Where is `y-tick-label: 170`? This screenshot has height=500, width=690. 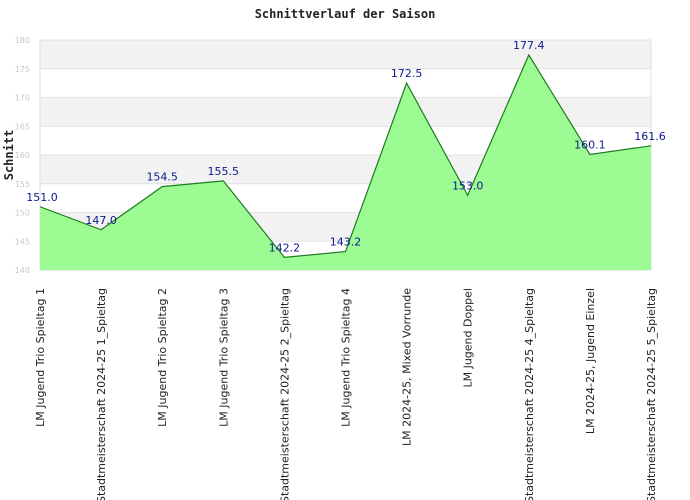
y-tick-label: 170 is located at coordinates (22, 98).